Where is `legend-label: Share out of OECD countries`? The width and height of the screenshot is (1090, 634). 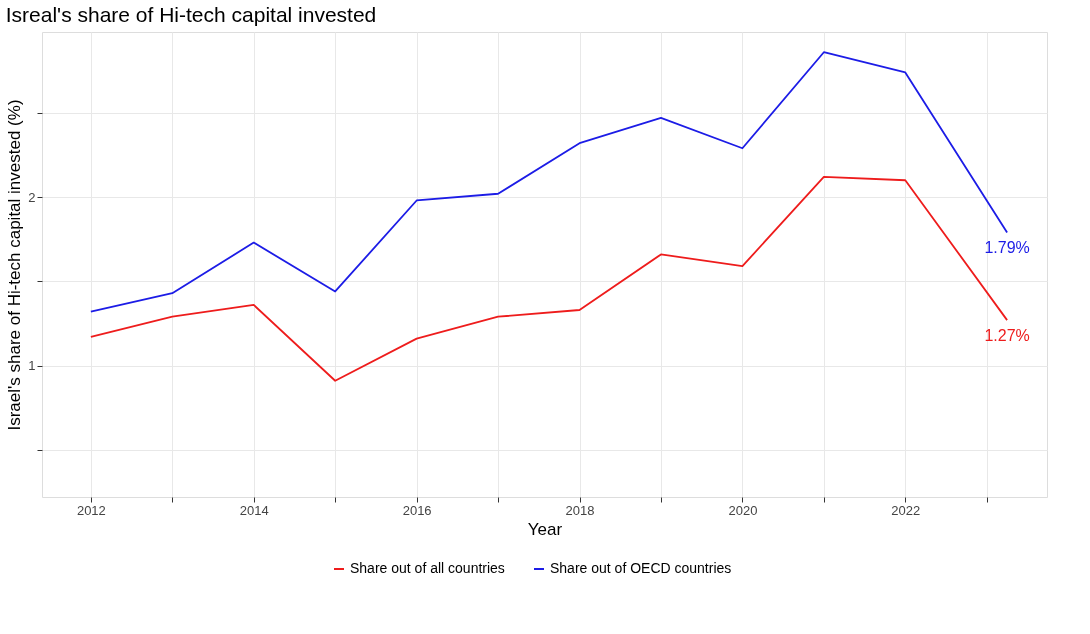
legend-label: Share out of OECD countries is located at coordinates (641, 568).